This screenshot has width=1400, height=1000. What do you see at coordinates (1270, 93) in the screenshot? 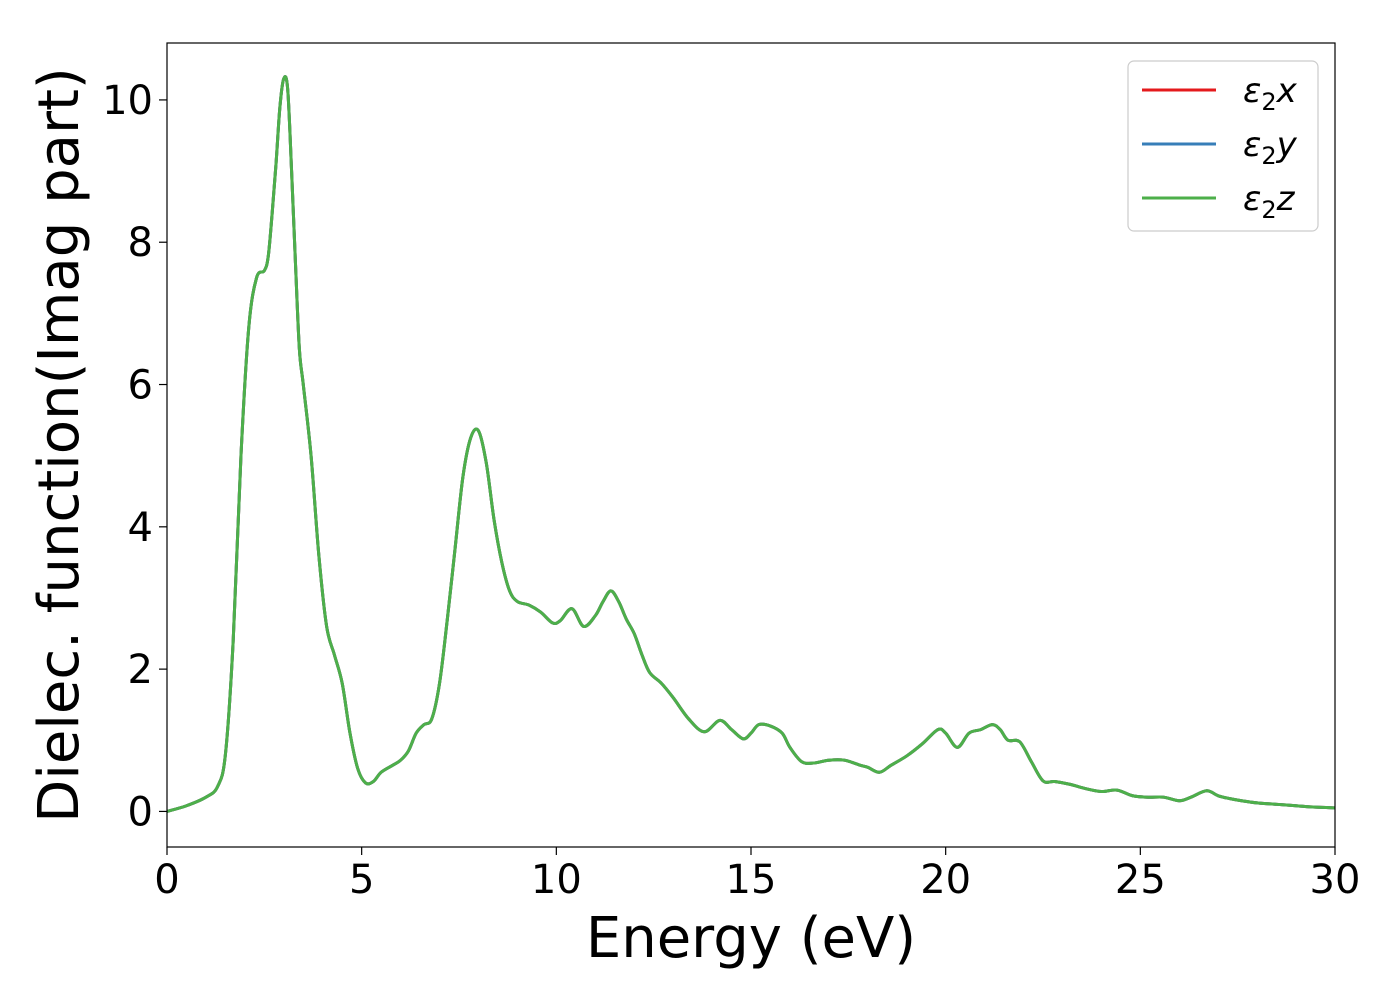
I see `legend-label-x: ε2x` at bounding box center [1270, 93].